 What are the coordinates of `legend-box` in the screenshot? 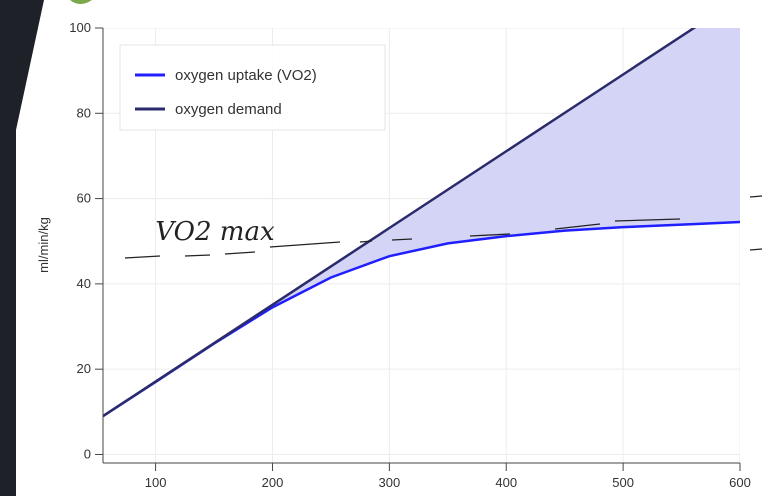 It's located at (252, 87).